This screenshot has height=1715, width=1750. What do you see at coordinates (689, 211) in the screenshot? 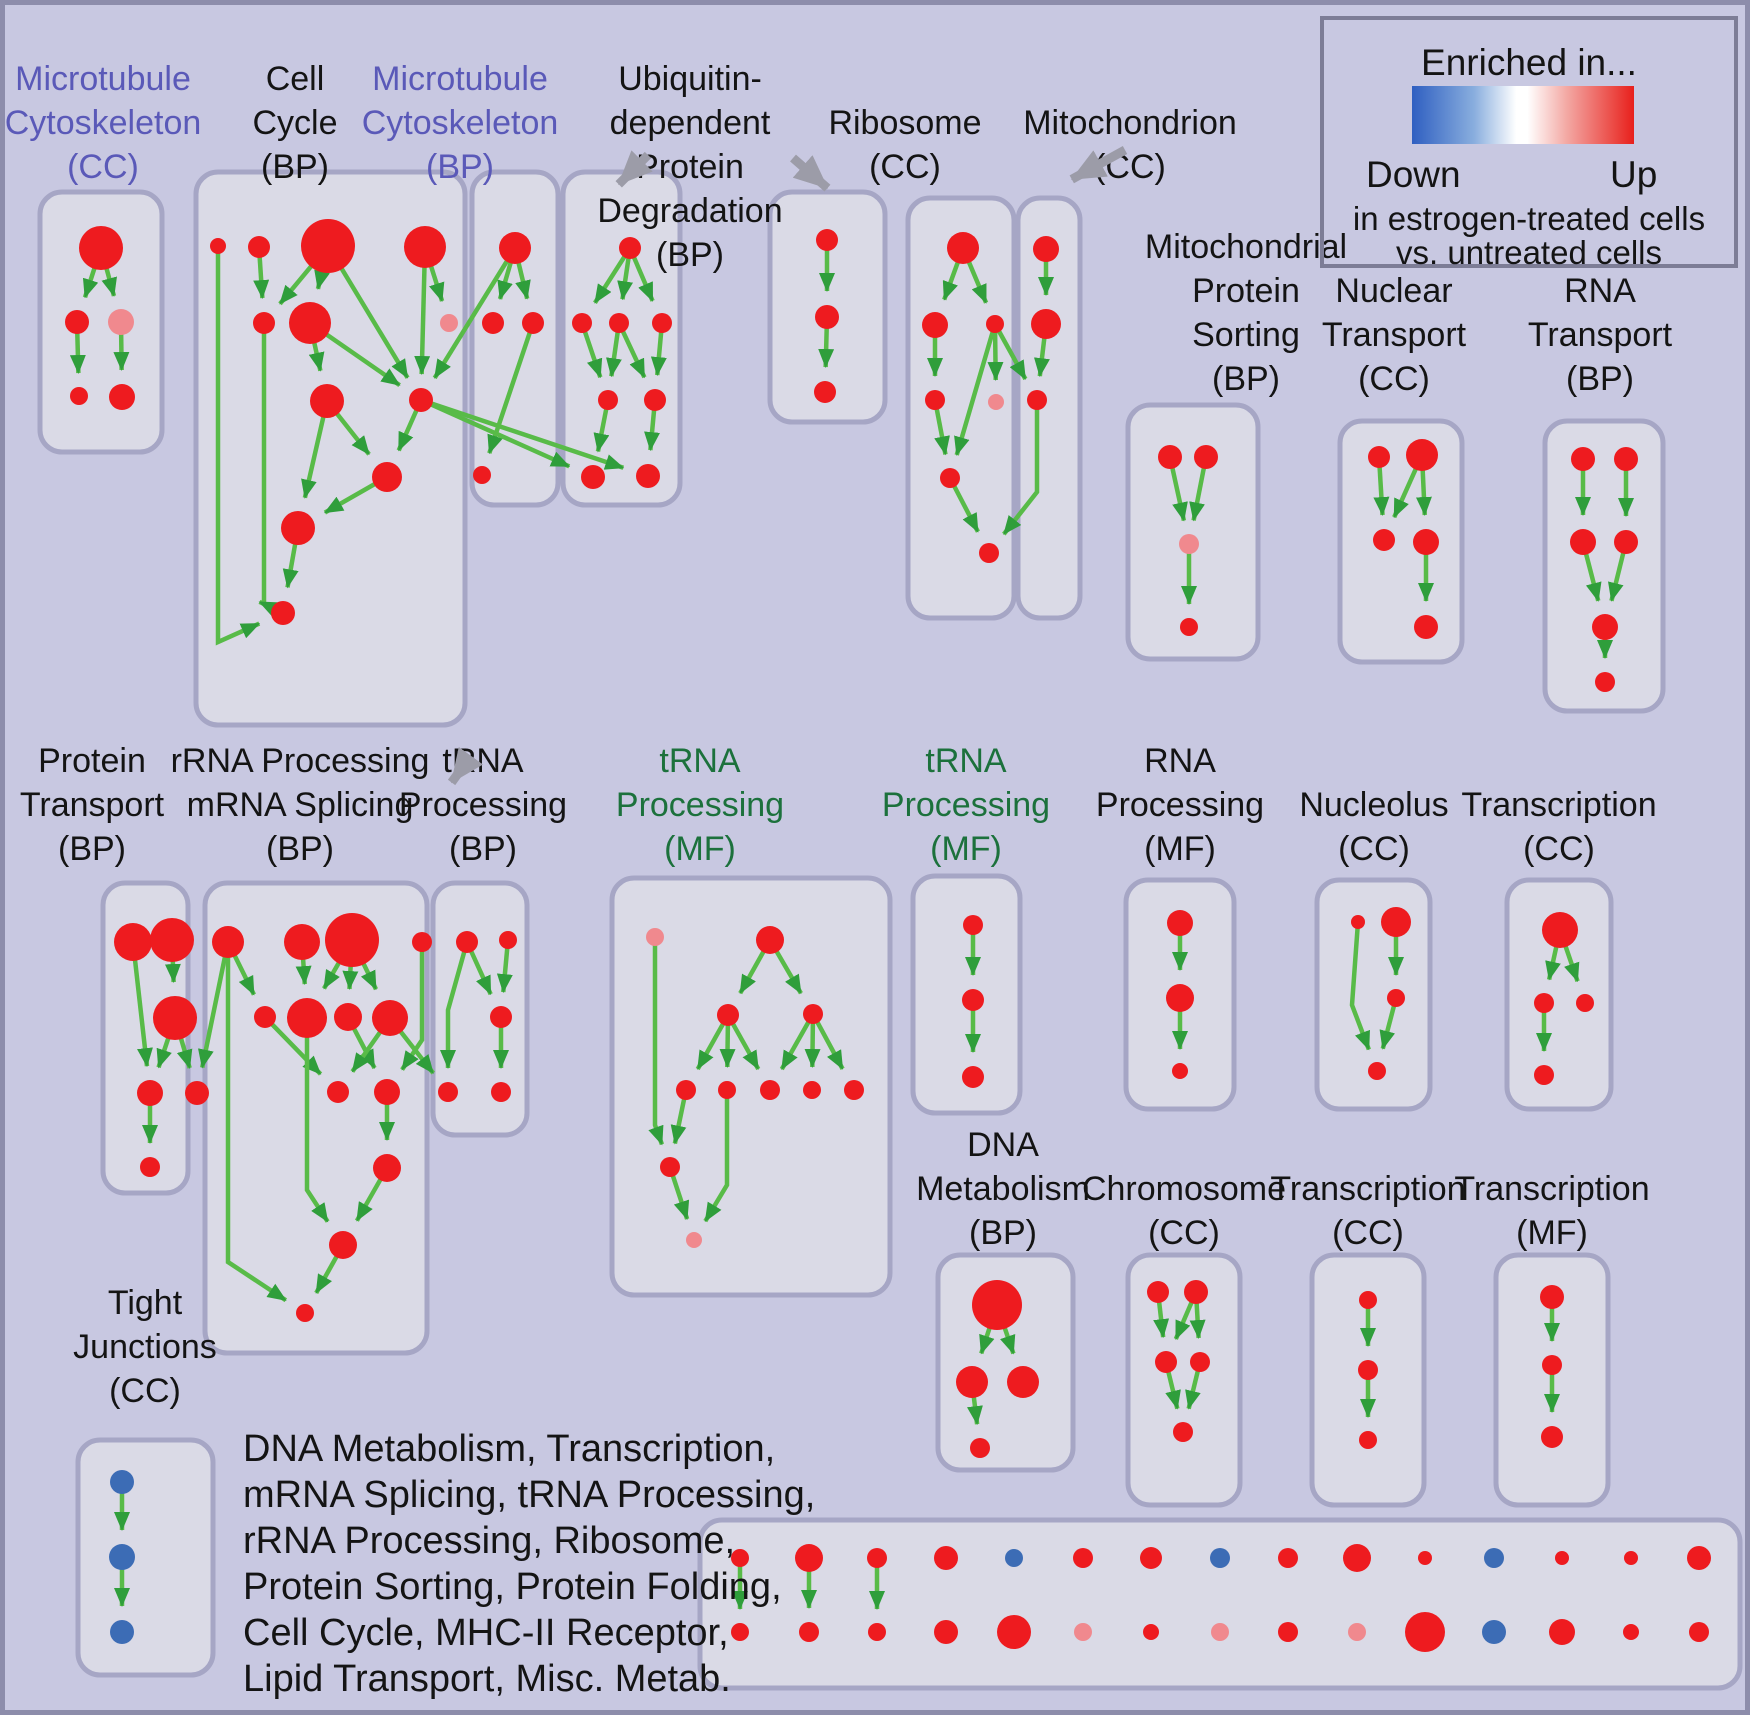
I see `cluster-label-line: Degradation` at bounding box center [689, 211].